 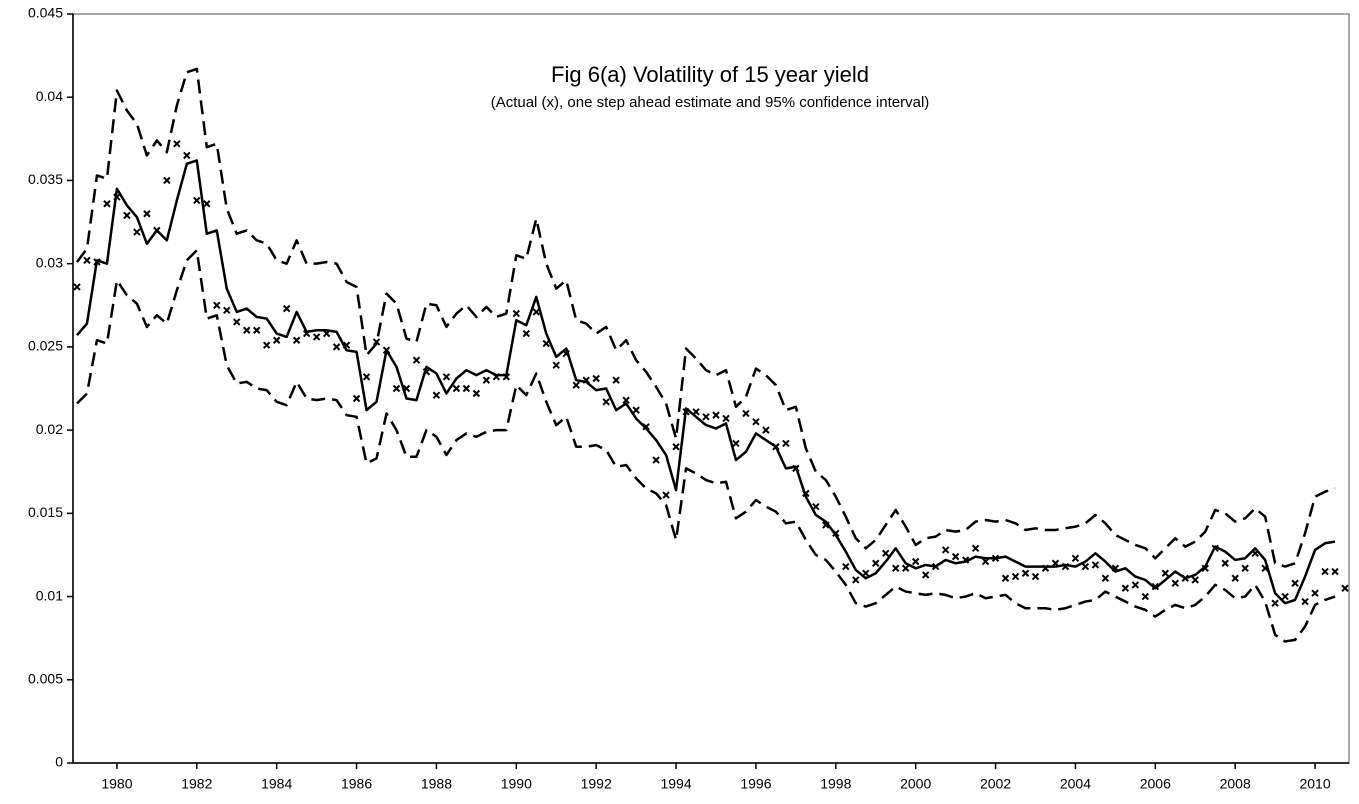 What do you see at coordinates (45, 179) in the screenshot?
I see `y-tick-label: 0.035` at bounding box center [45, 179].